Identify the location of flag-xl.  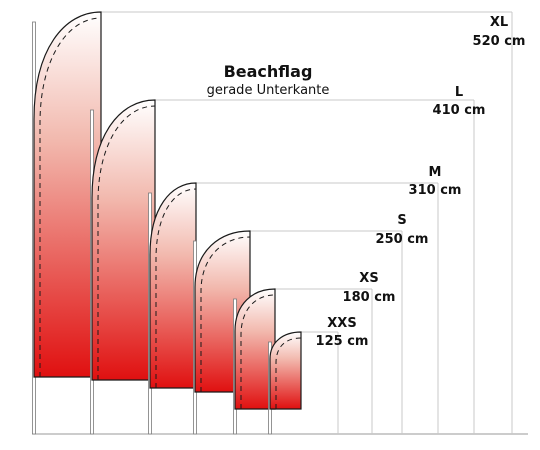
(67, 194).